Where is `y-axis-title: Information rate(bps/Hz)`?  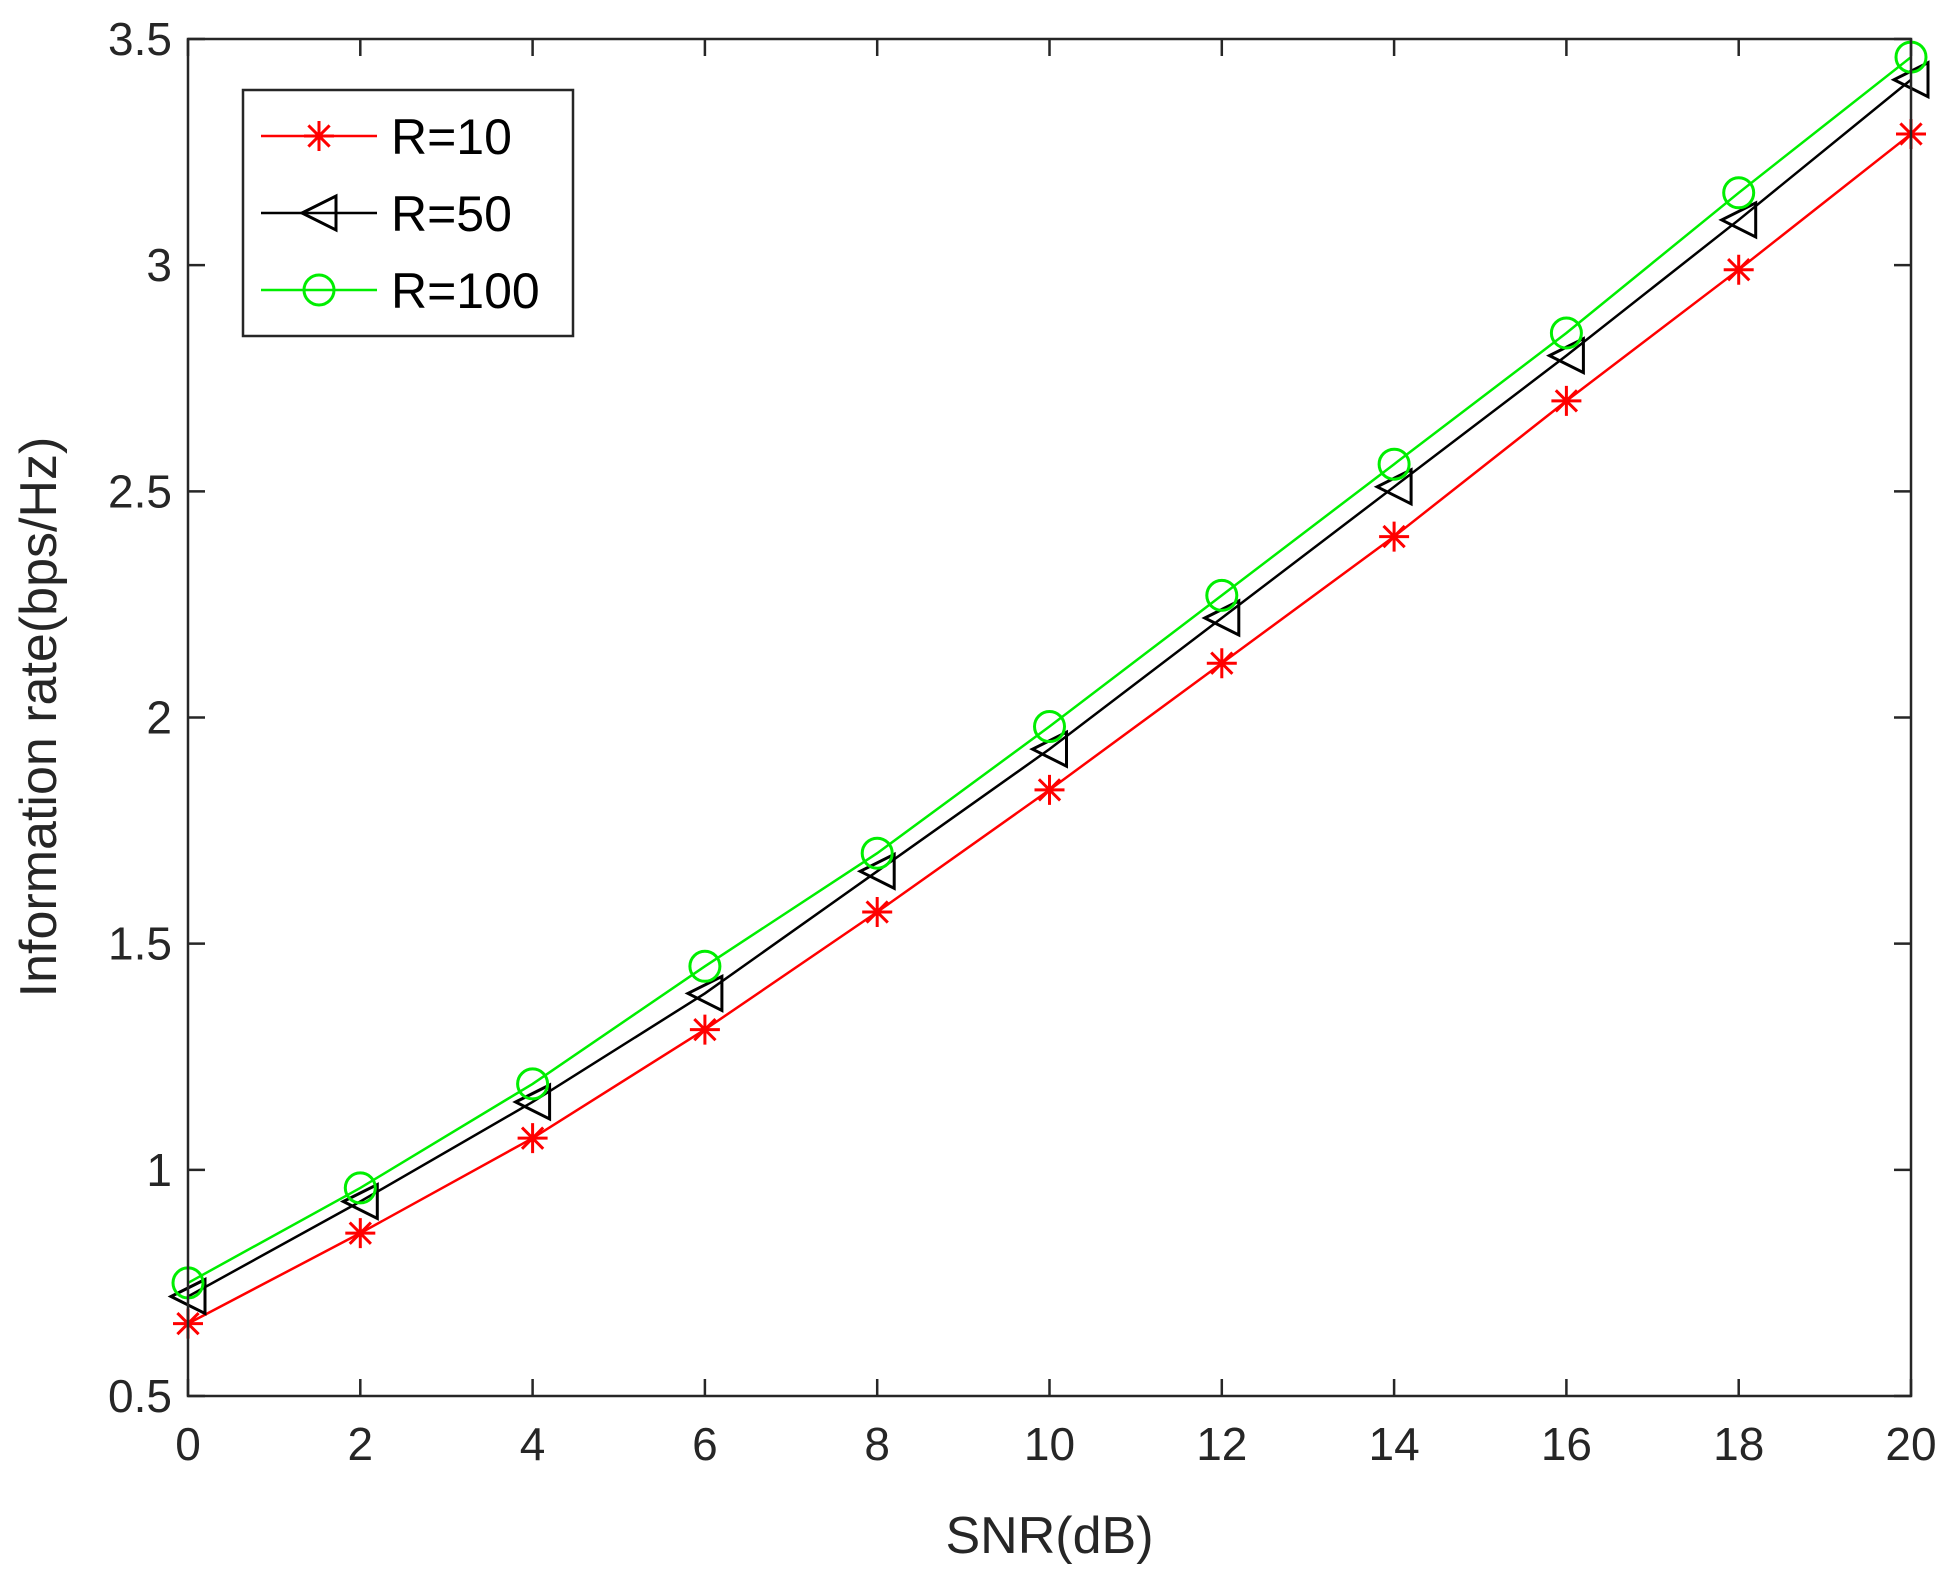
y-axis-title: Information rate(bps/Hz) is located at coordinates (39, 717).